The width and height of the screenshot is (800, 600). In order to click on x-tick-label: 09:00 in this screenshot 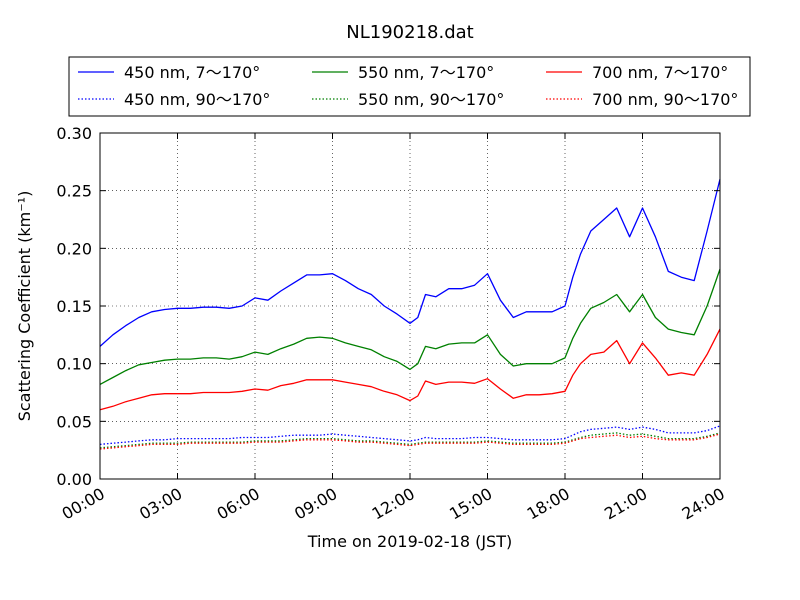, I will do `click(315, 504)`.